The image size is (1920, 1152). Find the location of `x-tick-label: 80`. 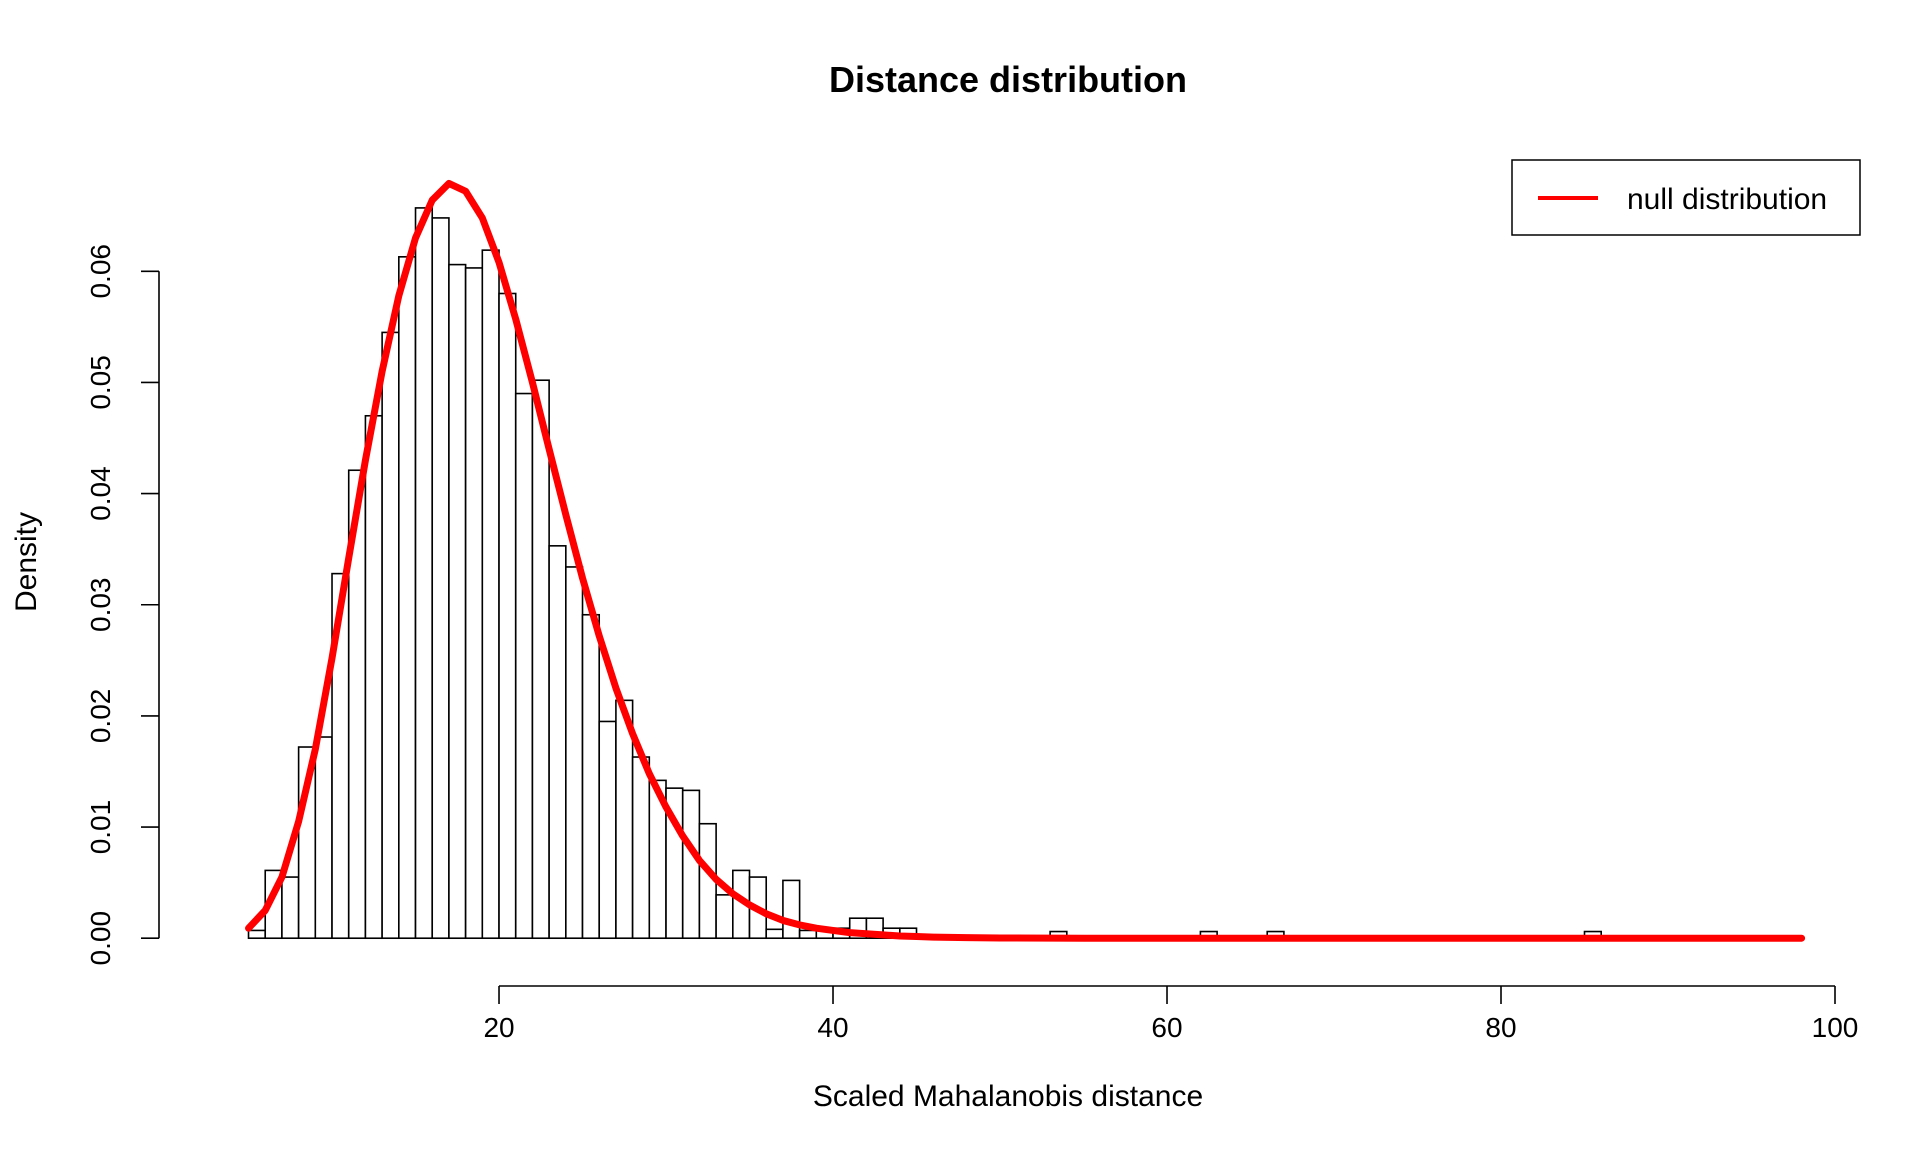

x-tick-label: 80 is located at coordinates (1500, 1027).